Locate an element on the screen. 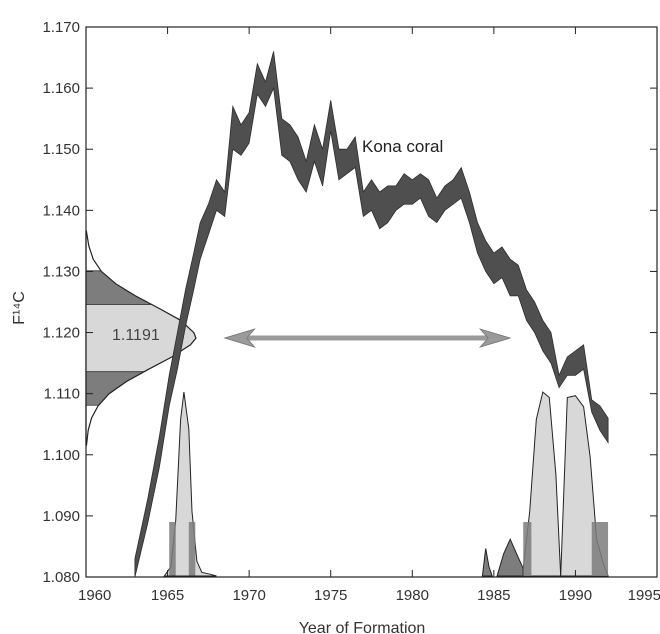  y-tick-label: 1.110 is located at coordinates (62, 394).